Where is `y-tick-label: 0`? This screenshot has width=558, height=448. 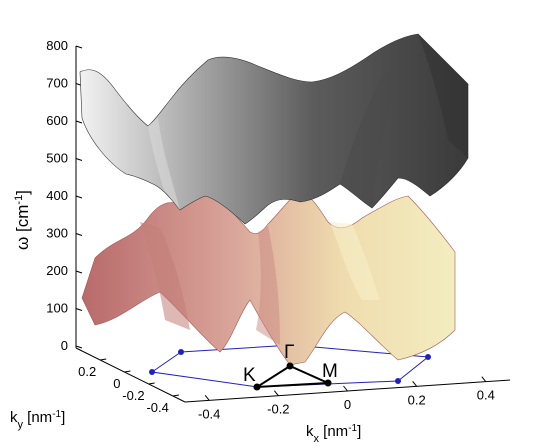
y-tick-label: 0 is located at coordinates (116, 383).